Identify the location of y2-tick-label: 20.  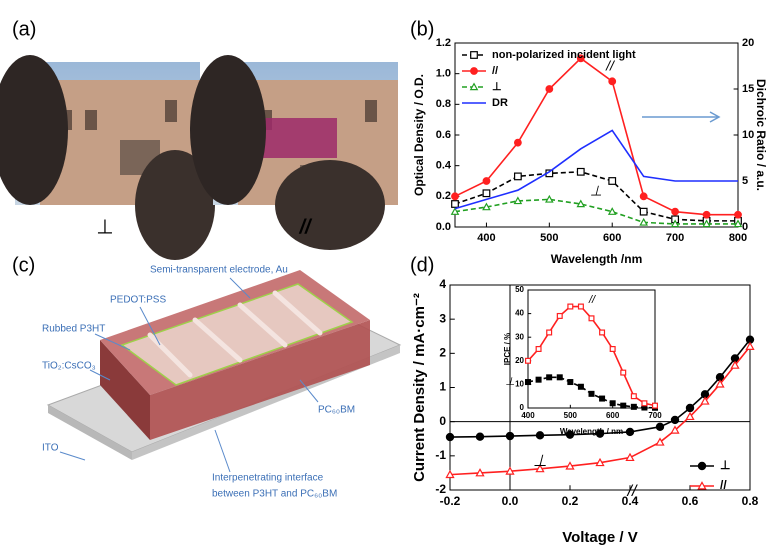
(748, 43).